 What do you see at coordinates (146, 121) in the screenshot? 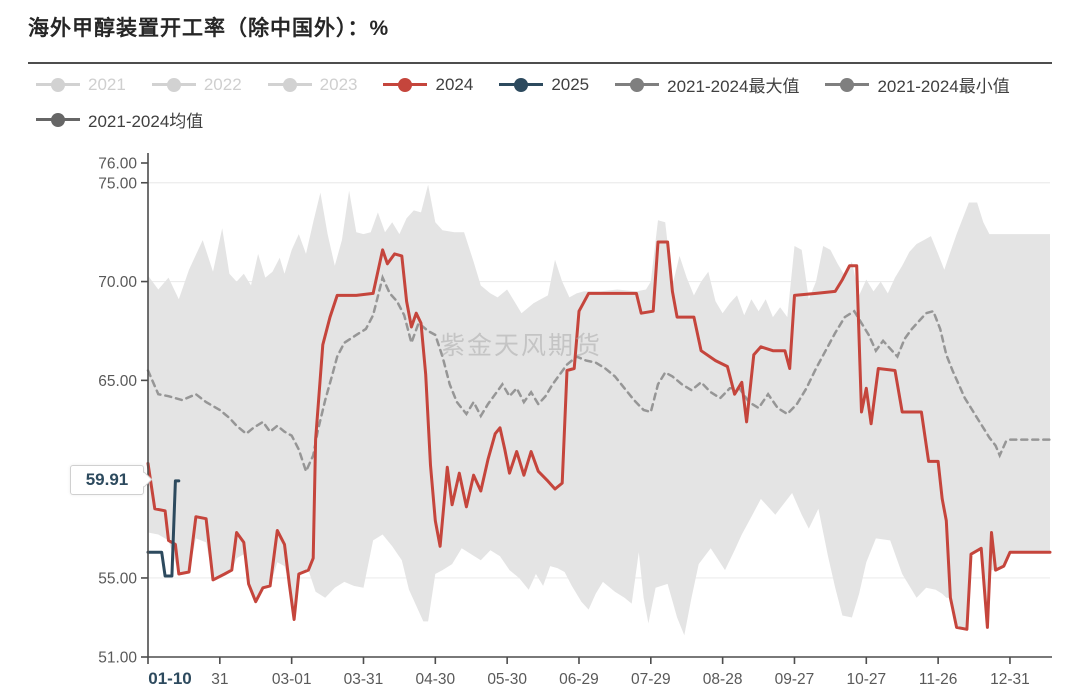
I see `legend-label: 2021-2024均值` at bounding box center [146, 121].